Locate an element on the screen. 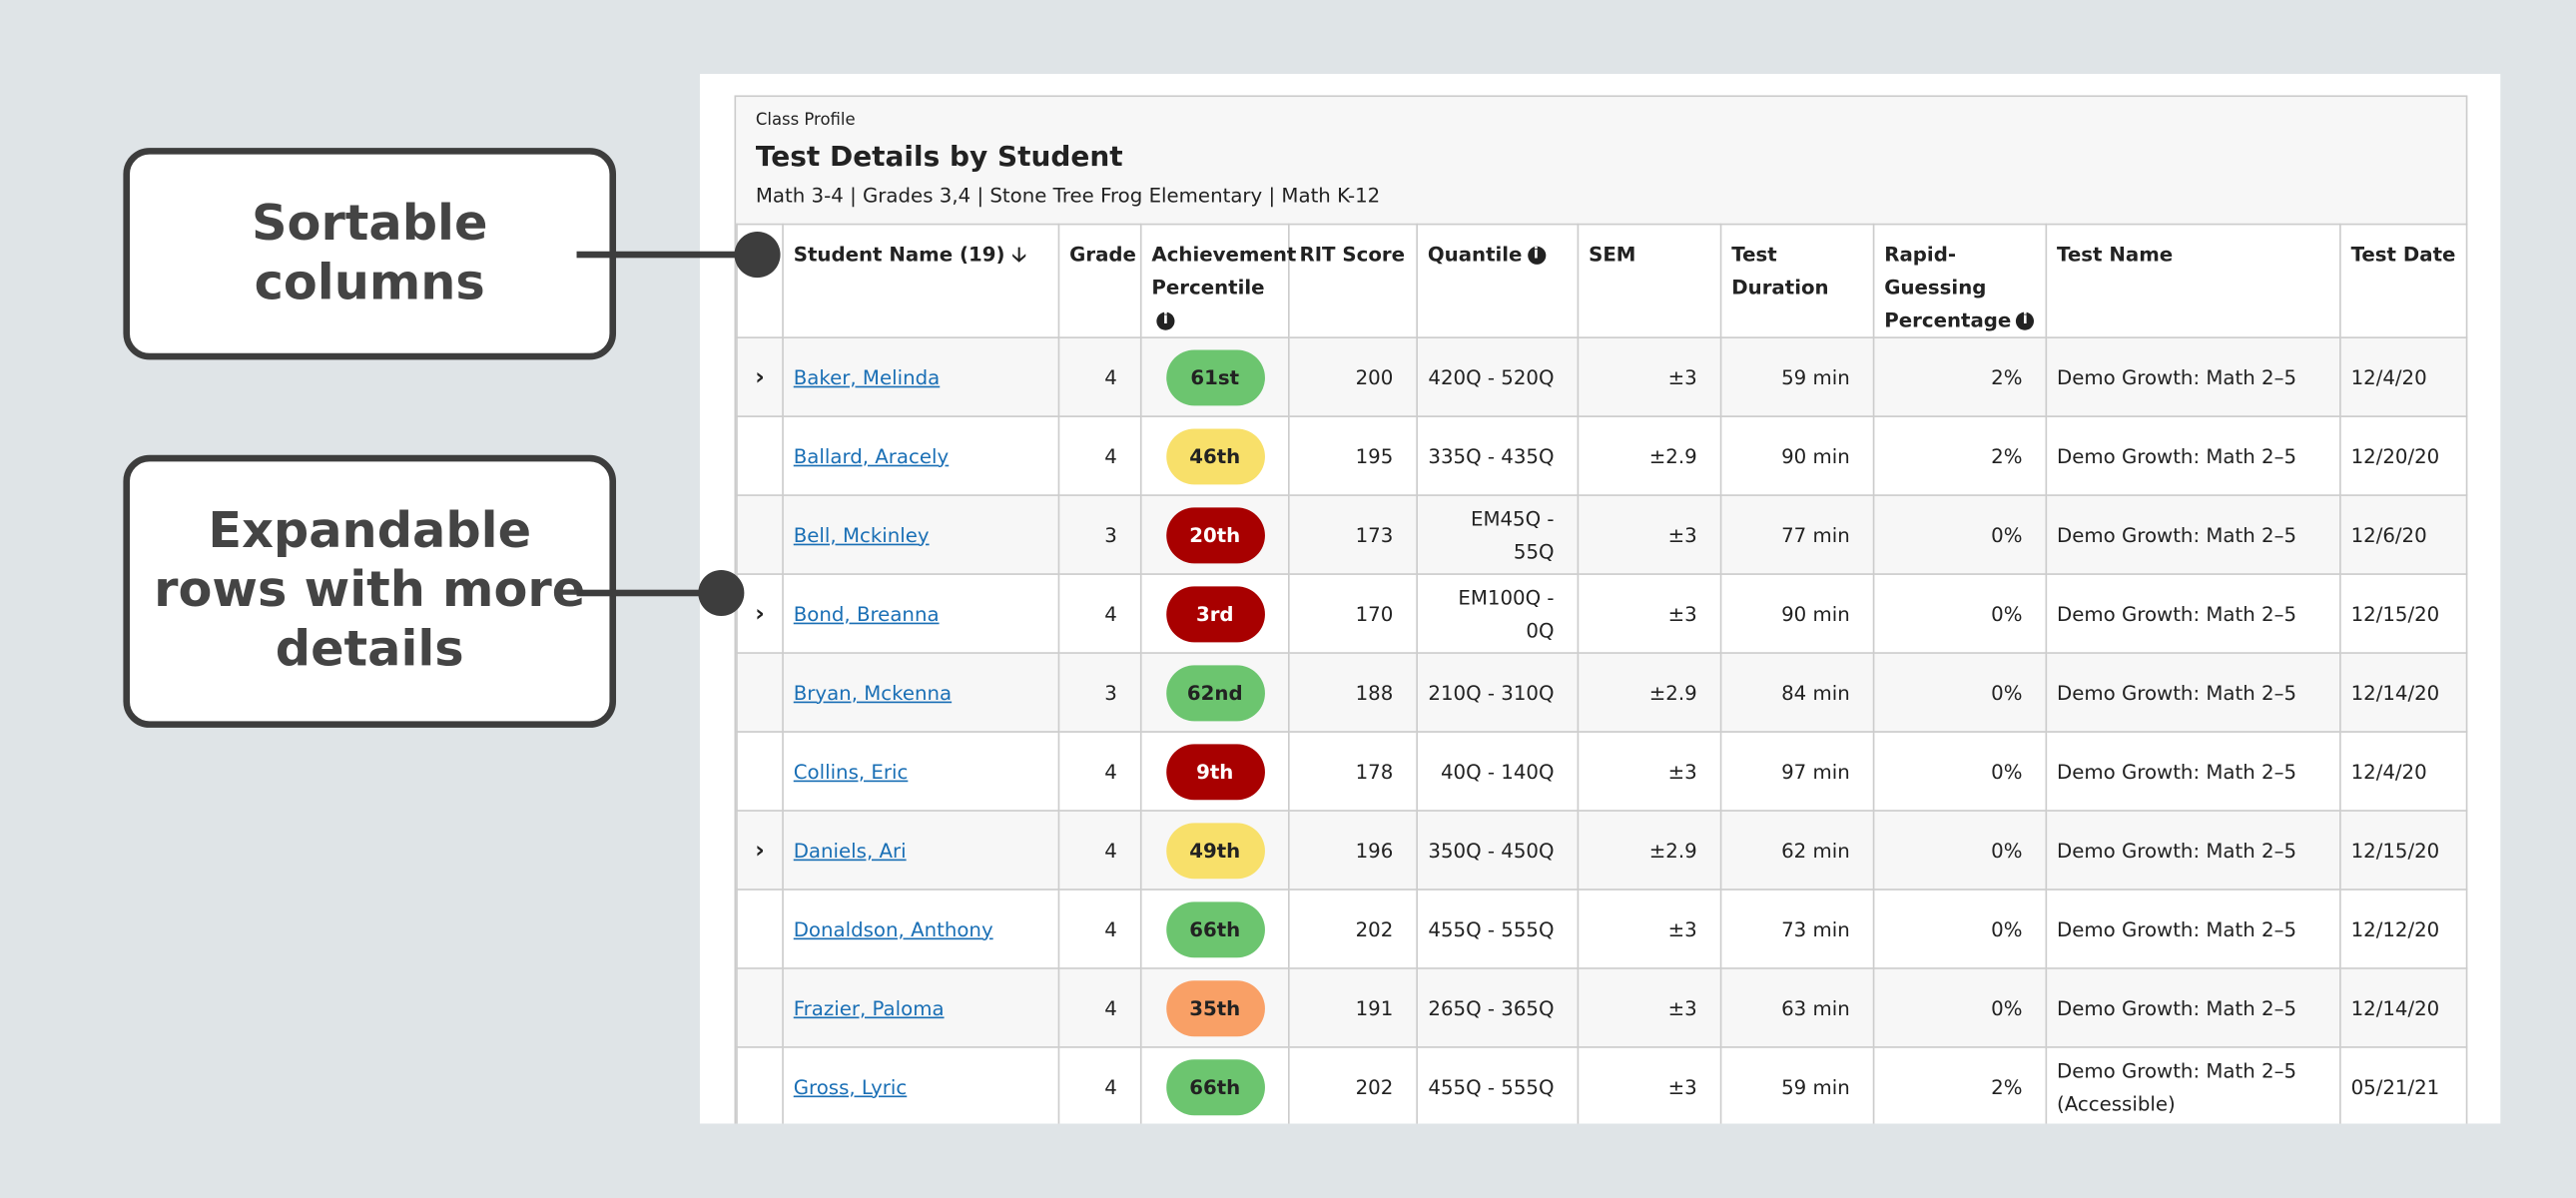  column-label: Quantile is located at coordinates (1475, 255).